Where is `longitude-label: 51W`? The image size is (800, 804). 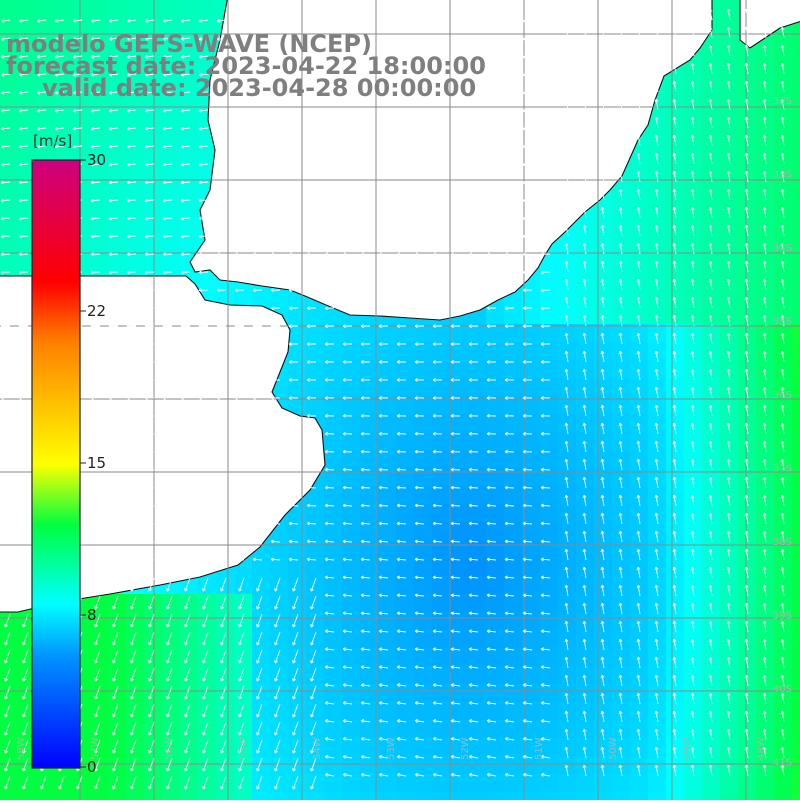
longitude-label: 51W is located at coordinates (539, 748).